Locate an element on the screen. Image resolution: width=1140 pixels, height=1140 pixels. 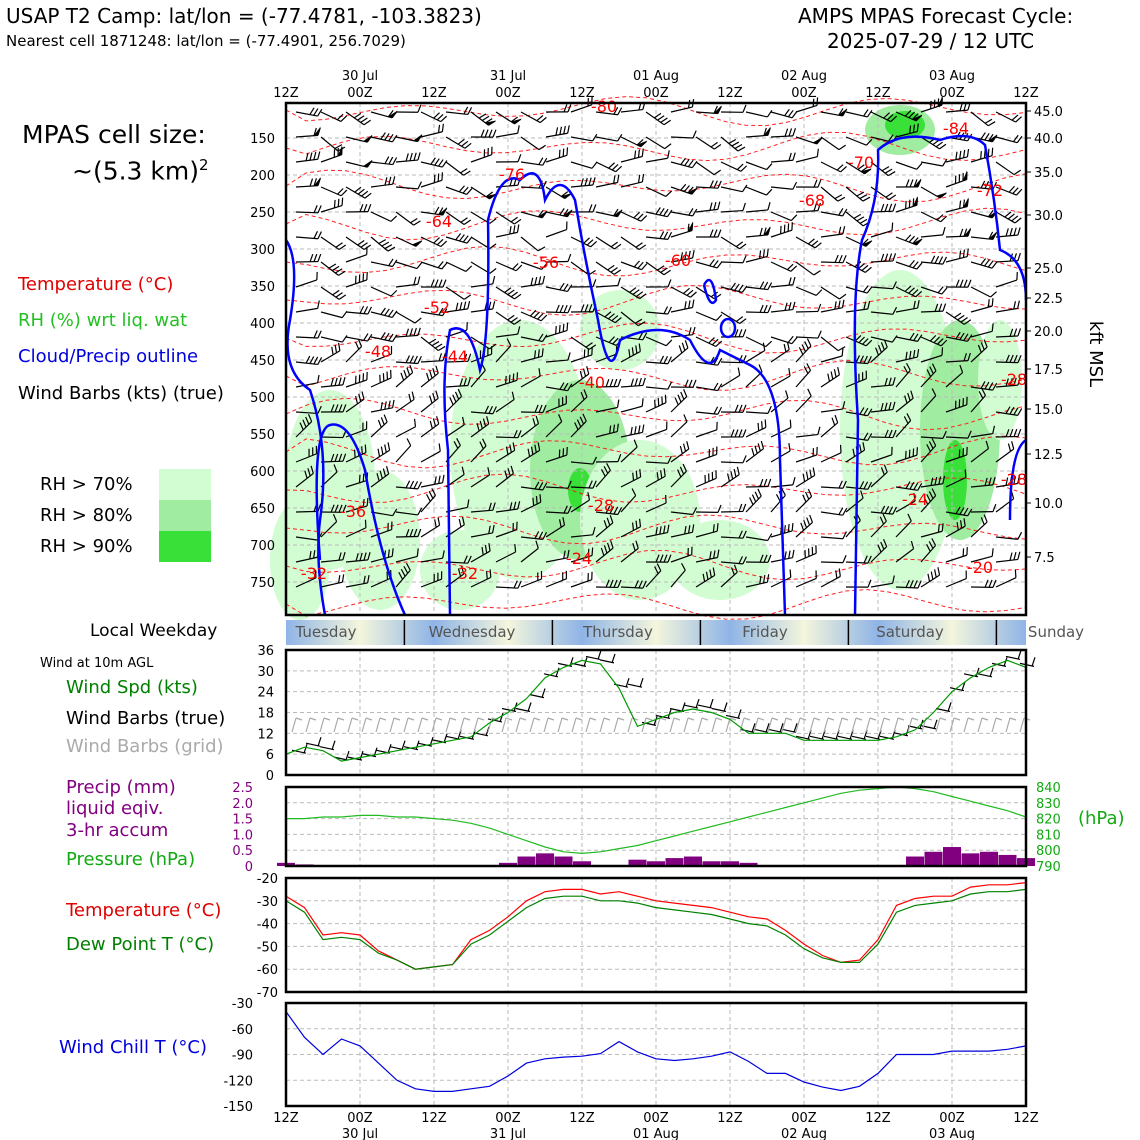
top-hour-label: 00Z is located at coordinates (952, 93).